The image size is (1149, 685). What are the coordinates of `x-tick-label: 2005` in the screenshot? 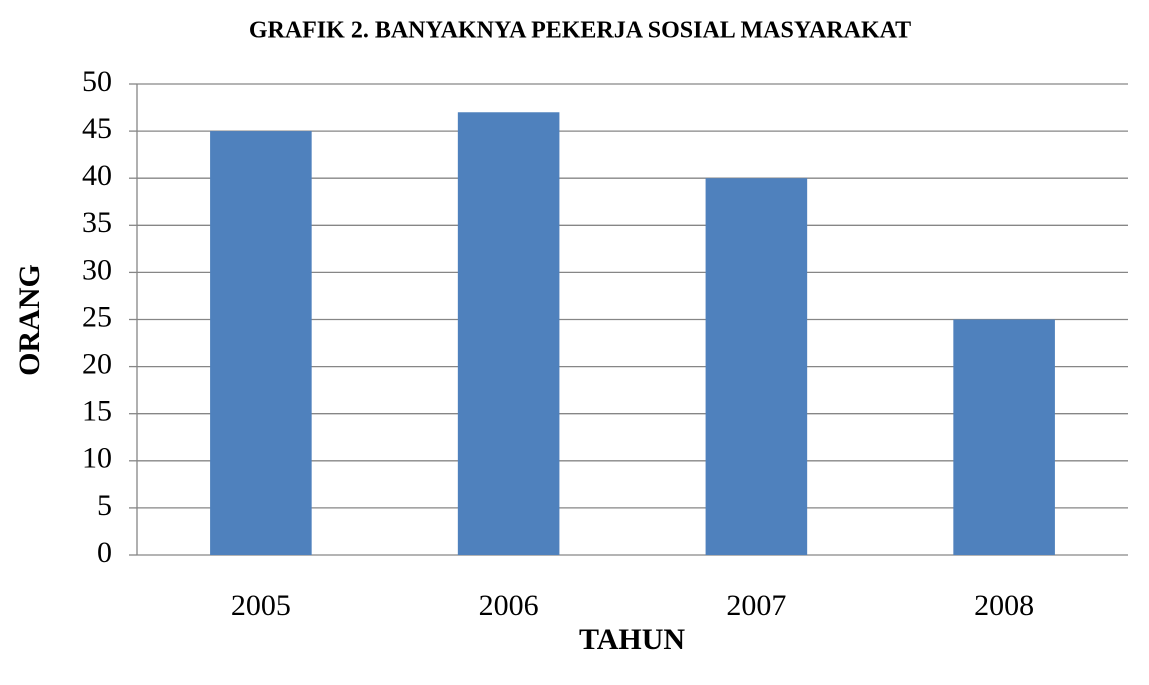 It's located at (261, 605).